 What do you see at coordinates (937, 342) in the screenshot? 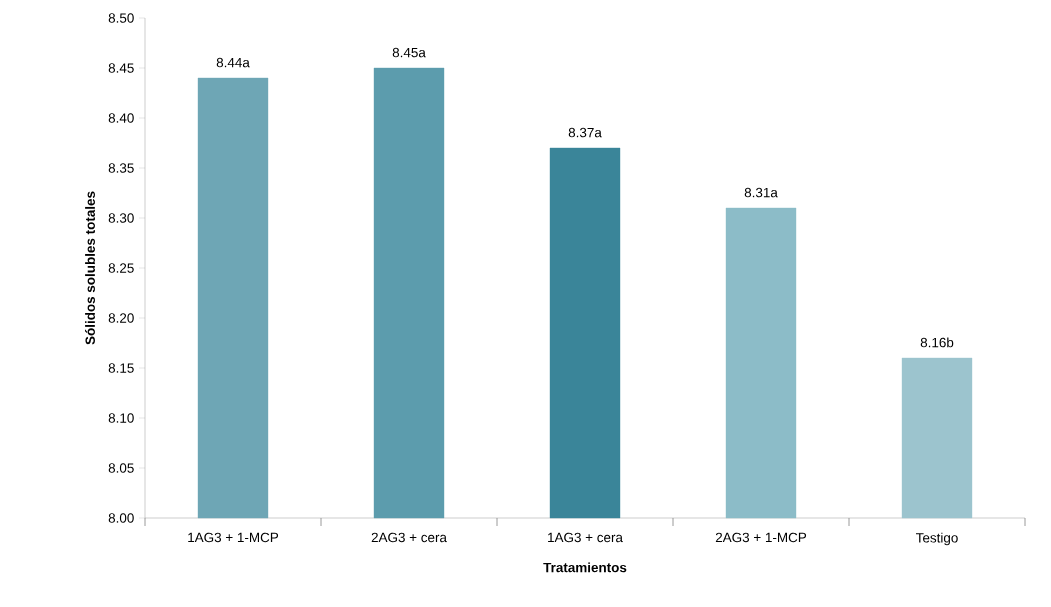
I see `data-label: 8.16b` at bounding box center [937, 342].